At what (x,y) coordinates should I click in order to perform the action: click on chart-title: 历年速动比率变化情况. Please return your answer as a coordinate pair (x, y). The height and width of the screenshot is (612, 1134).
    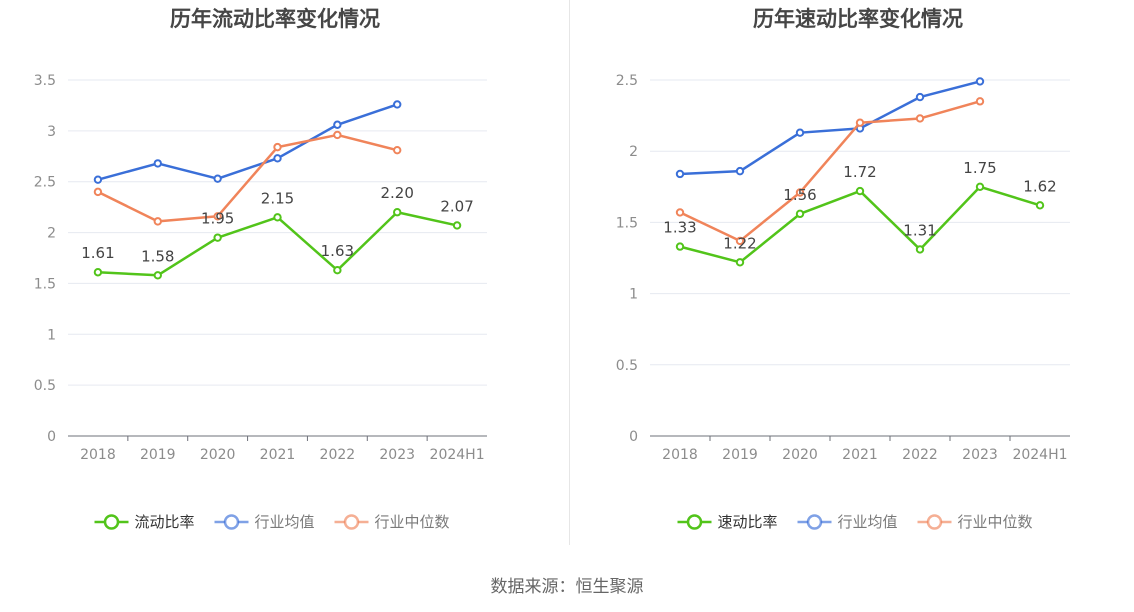
    Looking at the image, I should click on (858, 19).